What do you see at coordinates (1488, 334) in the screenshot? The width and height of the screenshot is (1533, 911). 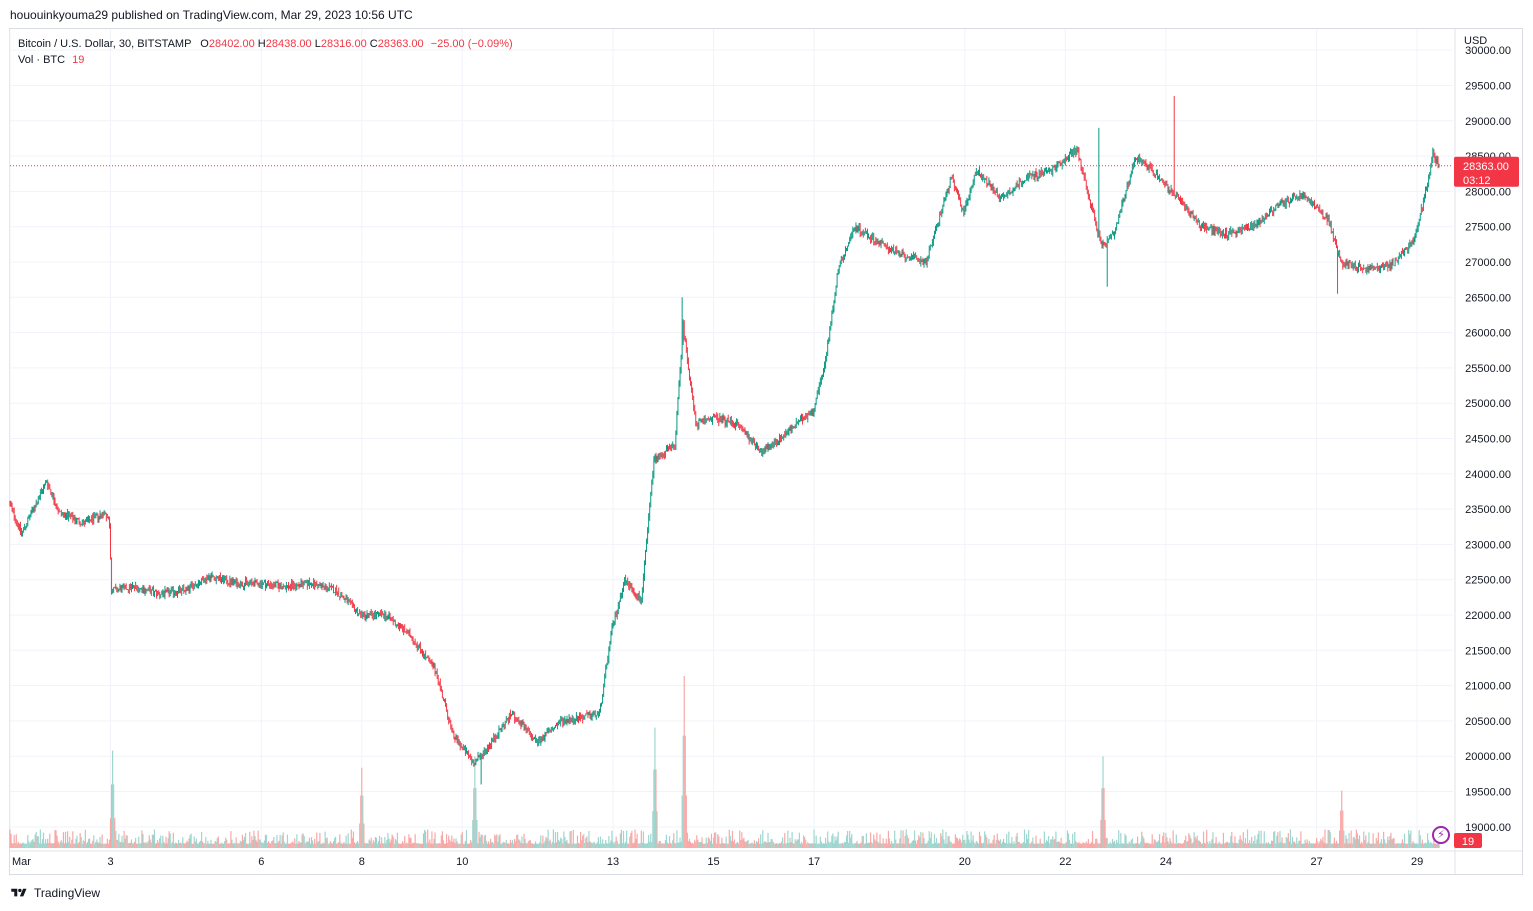 I see `y-tick-label: 26000.00` at bounding box center [1488, 334].